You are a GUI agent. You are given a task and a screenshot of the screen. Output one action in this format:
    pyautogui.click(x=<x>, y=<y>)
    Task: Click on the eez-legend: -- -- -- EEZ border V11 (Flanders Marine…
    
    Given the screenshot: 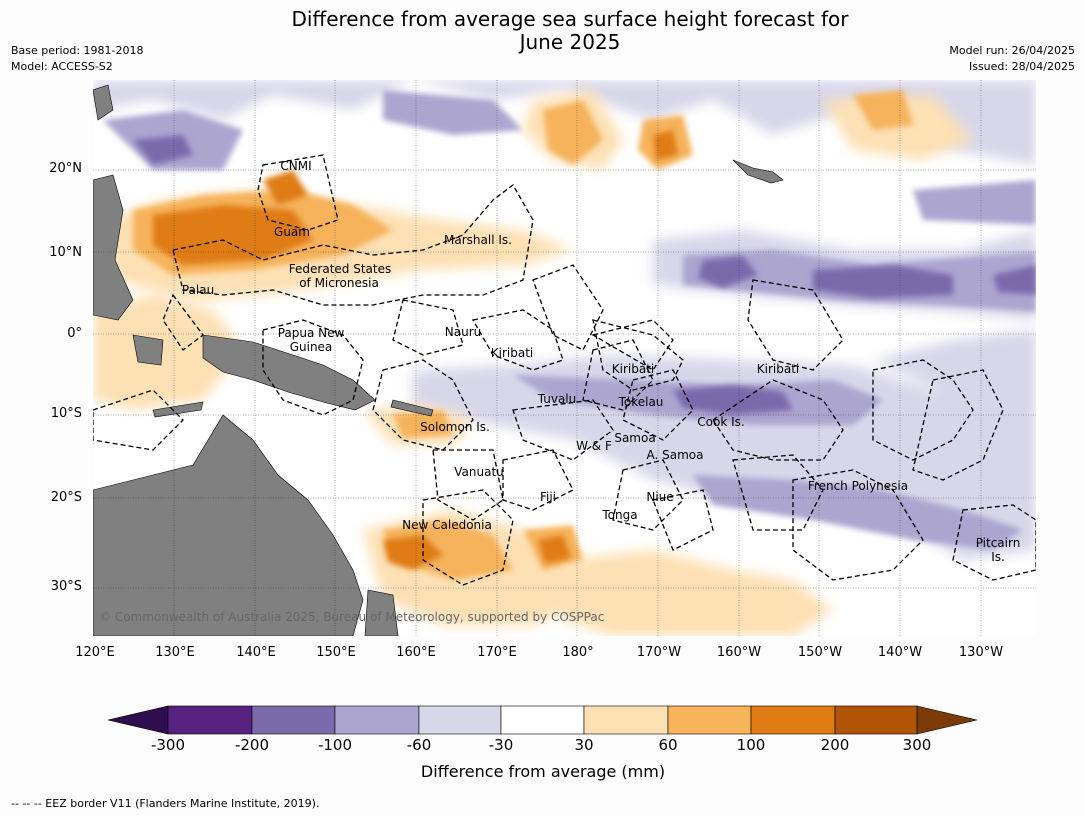 What is the action you would take?
    pyautogui.click(x=165, y=803)
    